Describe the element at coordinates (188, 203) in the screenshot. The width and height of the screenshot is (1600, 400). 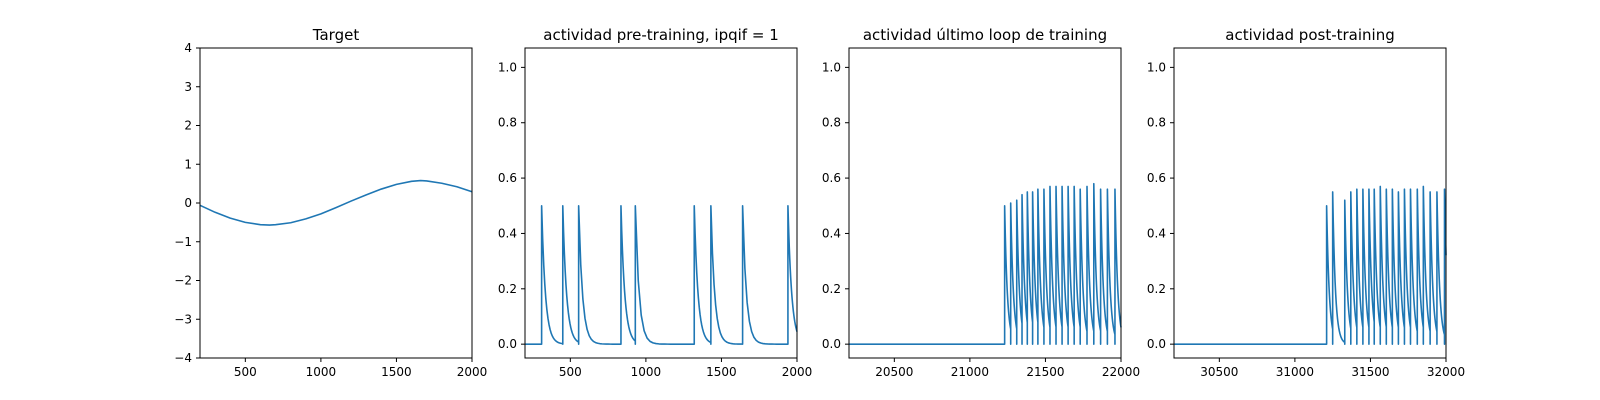
I see `y-tick-label: 0` at that location.